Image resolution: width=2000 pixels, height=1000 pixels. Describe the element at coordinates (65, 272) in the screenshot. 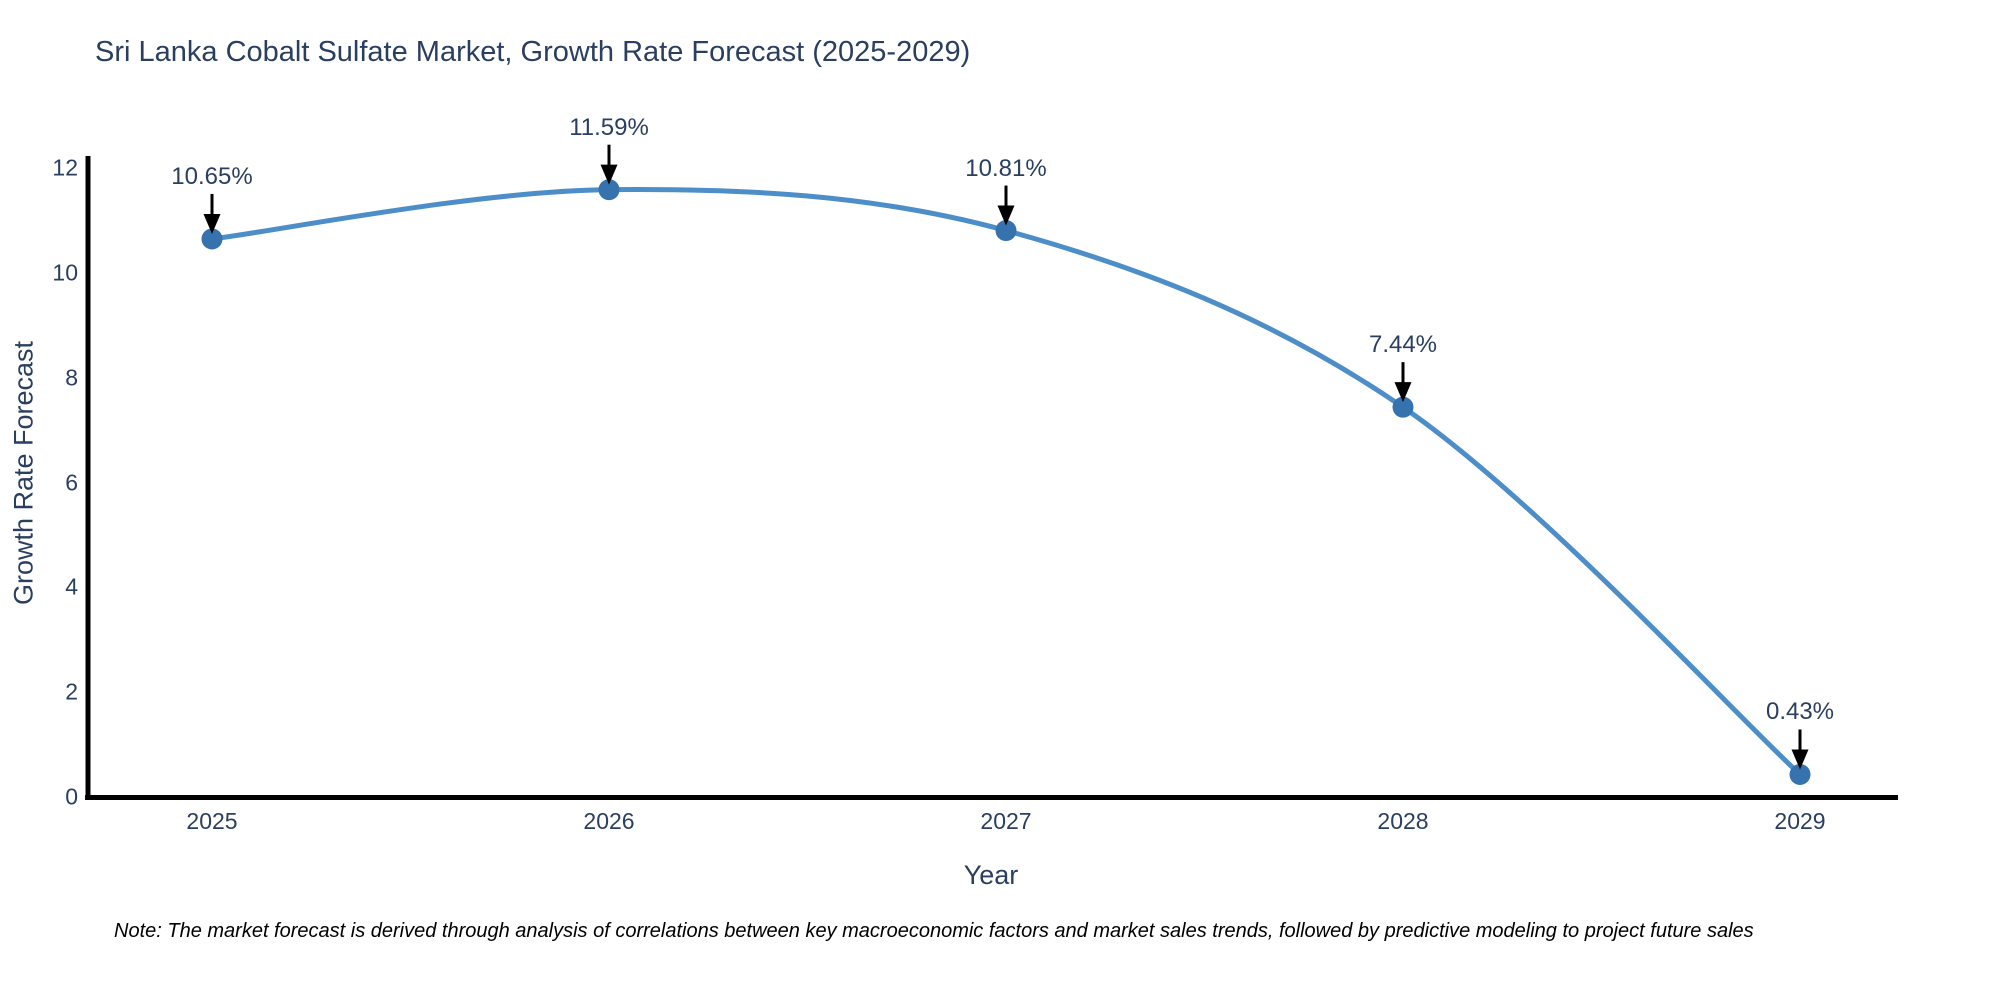

I see `y-tick-label-10: 10` at that location.